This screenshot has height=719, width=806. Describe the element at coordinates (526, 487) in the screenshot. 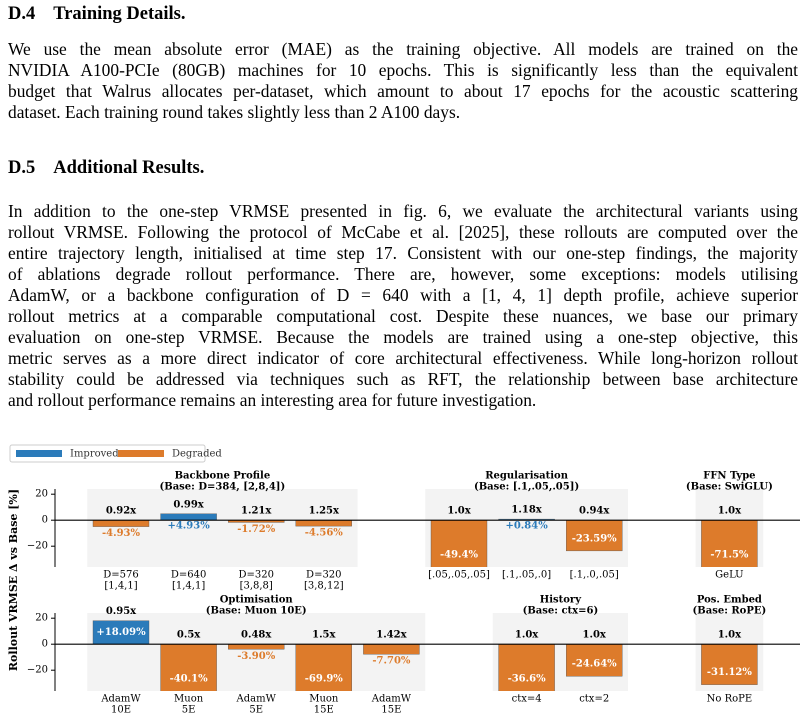

I see `group-subtitle: (Base: [.1,.05,.05])` at that location.